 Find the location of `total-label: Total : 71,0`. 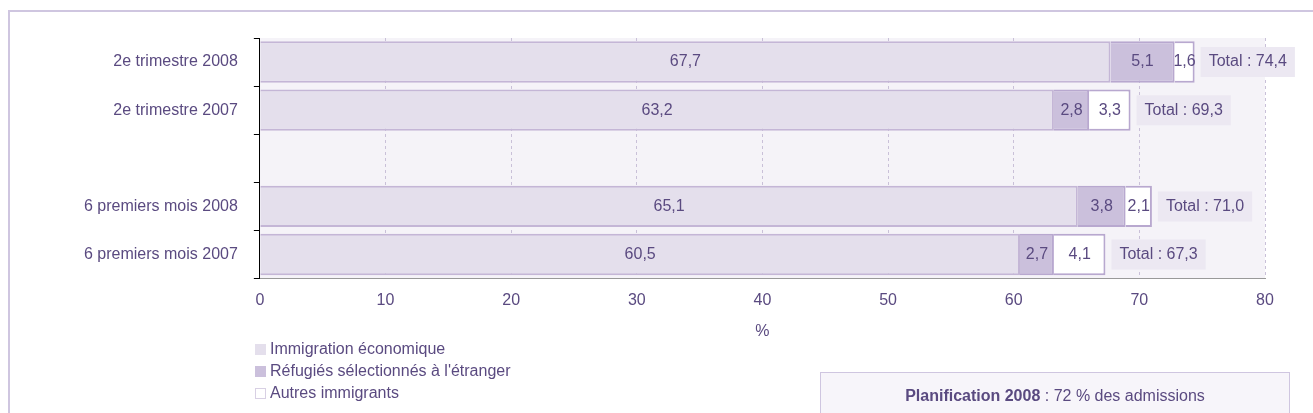

total-label: Total : 71,0 is located at coordinates (1205, 205).